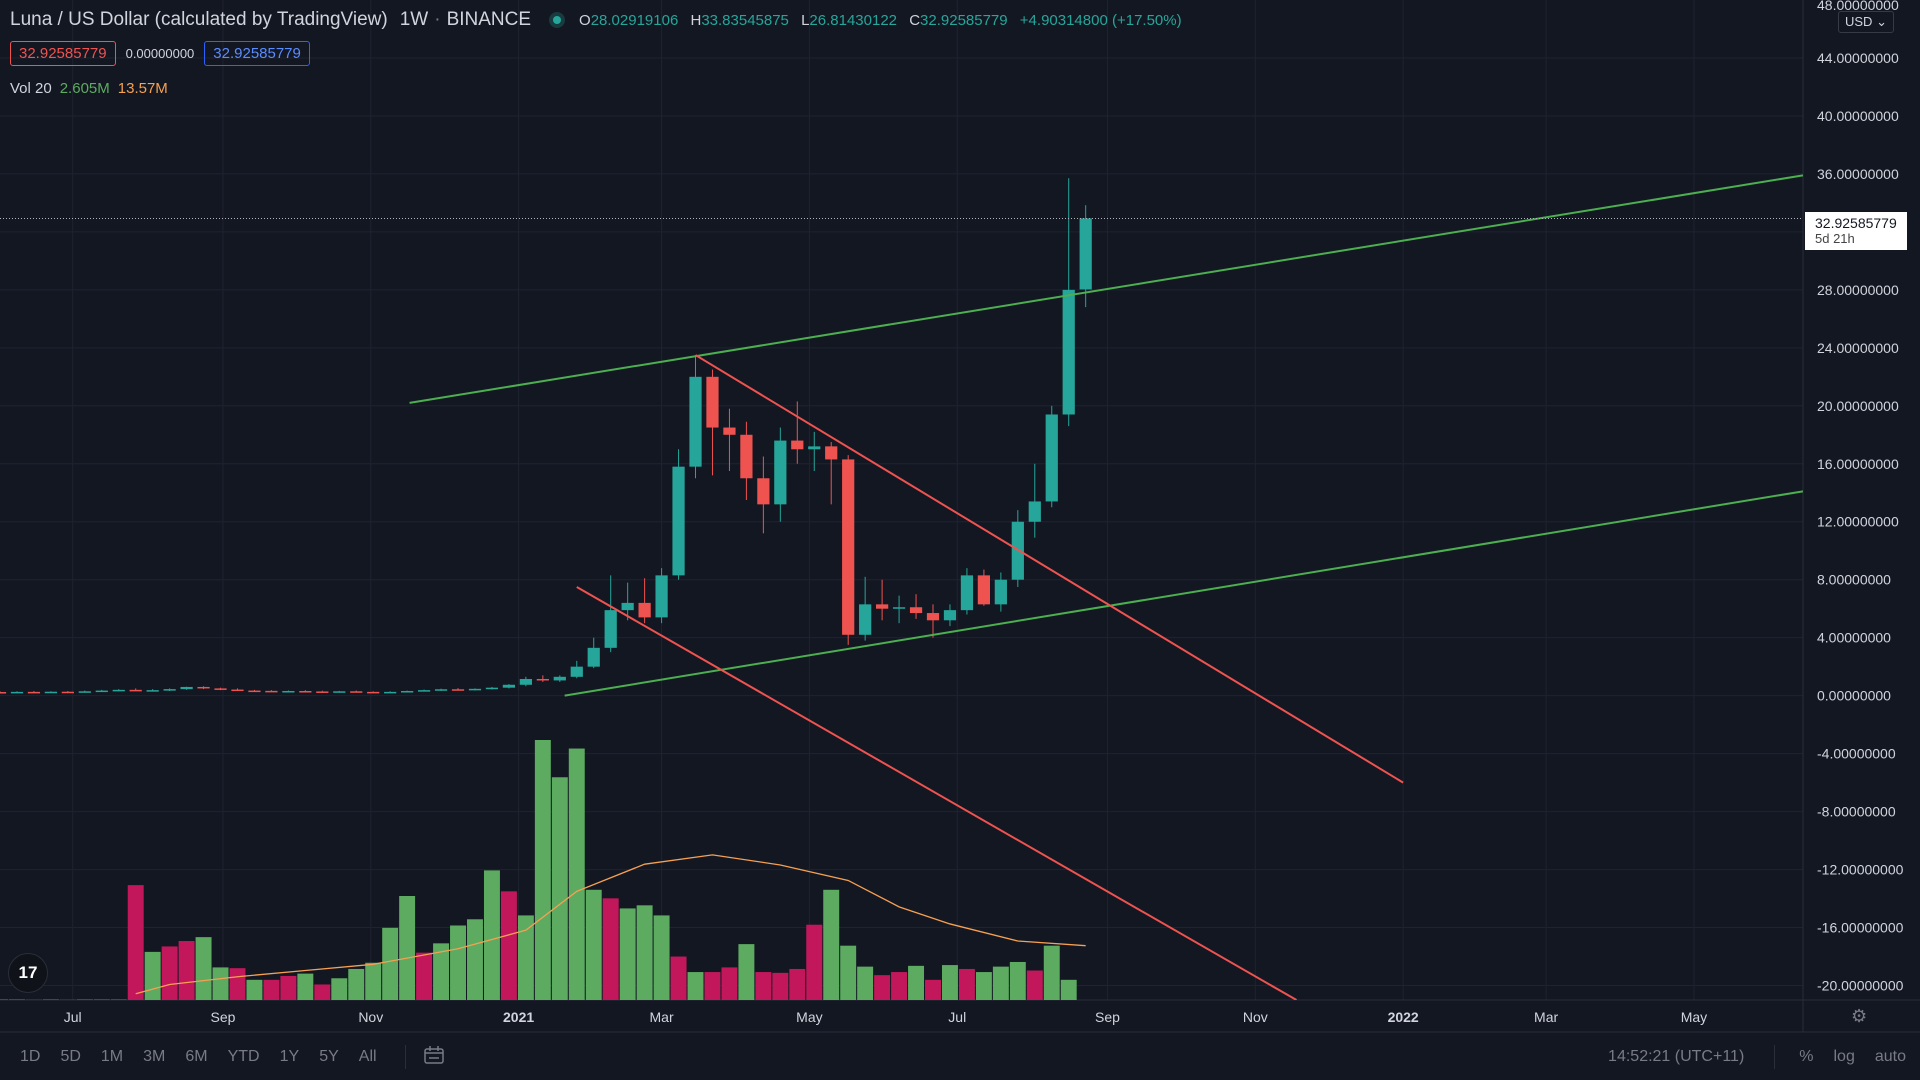 This screenshot has width=1920, height=1080. I want to click on last-price-label: 32.92585779 5d 21h, so click(1856, 231).